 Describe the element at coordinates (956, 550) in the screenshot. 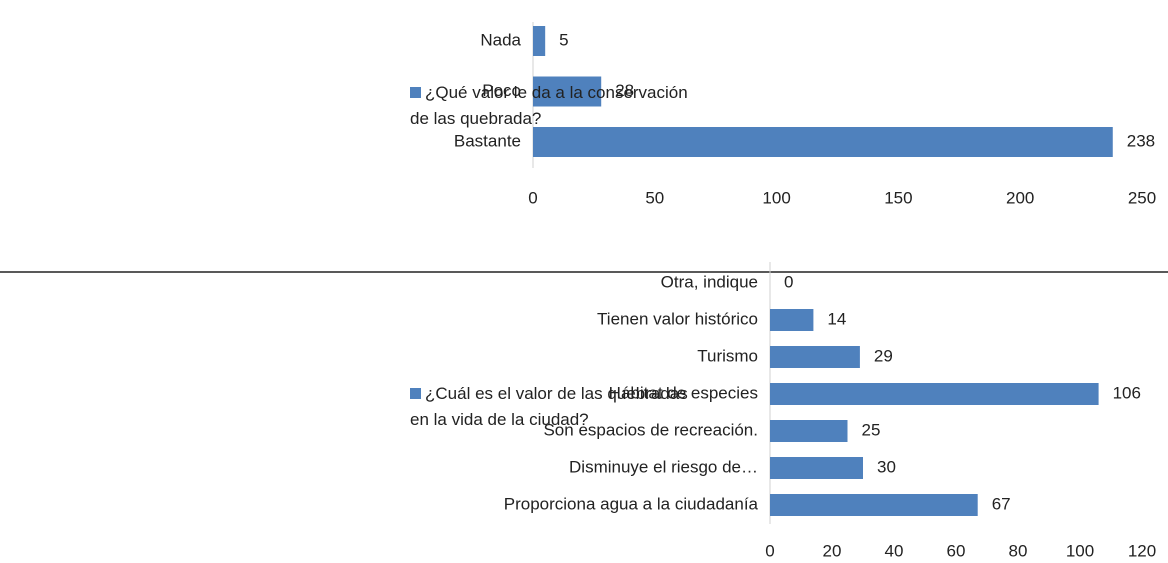

I see `x-tick-label: 60` at that location.